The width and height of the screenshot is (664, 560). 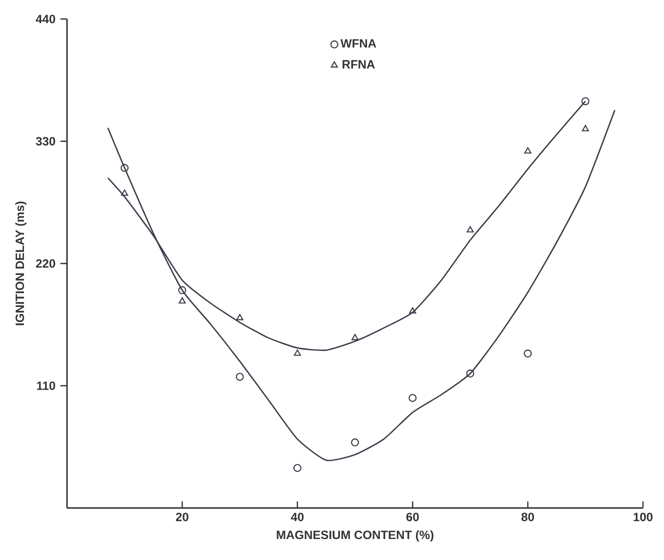 I want to click on x-tick-label: 100, so click(x=643, y=517).